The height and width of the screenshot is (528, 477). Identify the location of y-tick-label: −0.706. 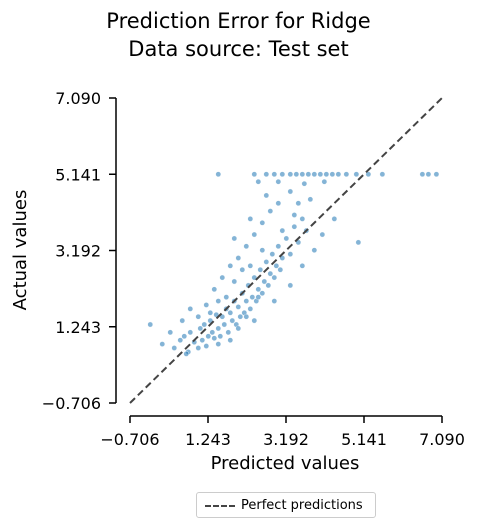
(71, 403).